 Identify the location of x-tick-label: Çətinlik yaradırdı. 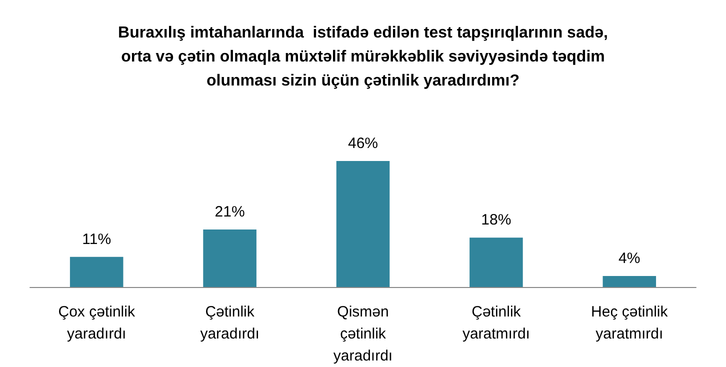
(230, 323).